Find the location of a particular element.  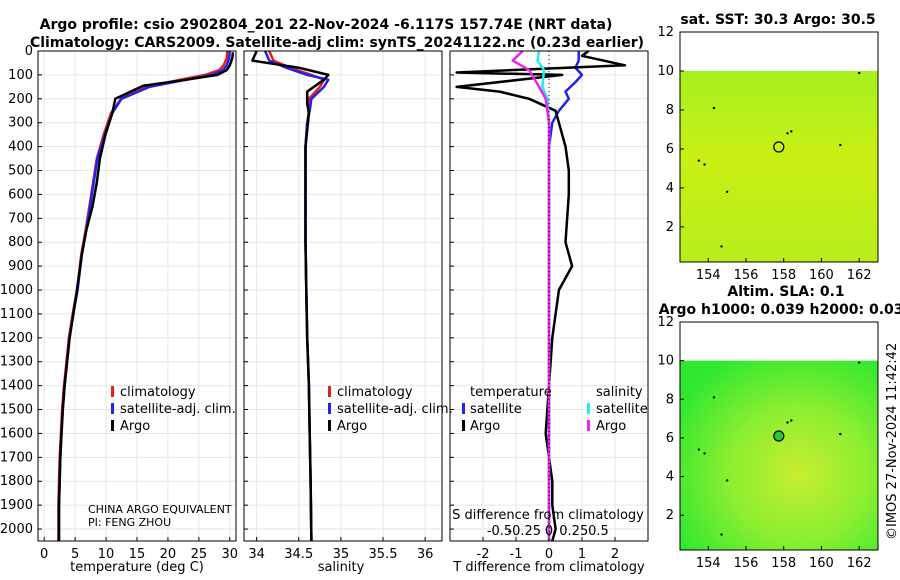

x-tick-label: 30 is located at coordinates (230, 554).